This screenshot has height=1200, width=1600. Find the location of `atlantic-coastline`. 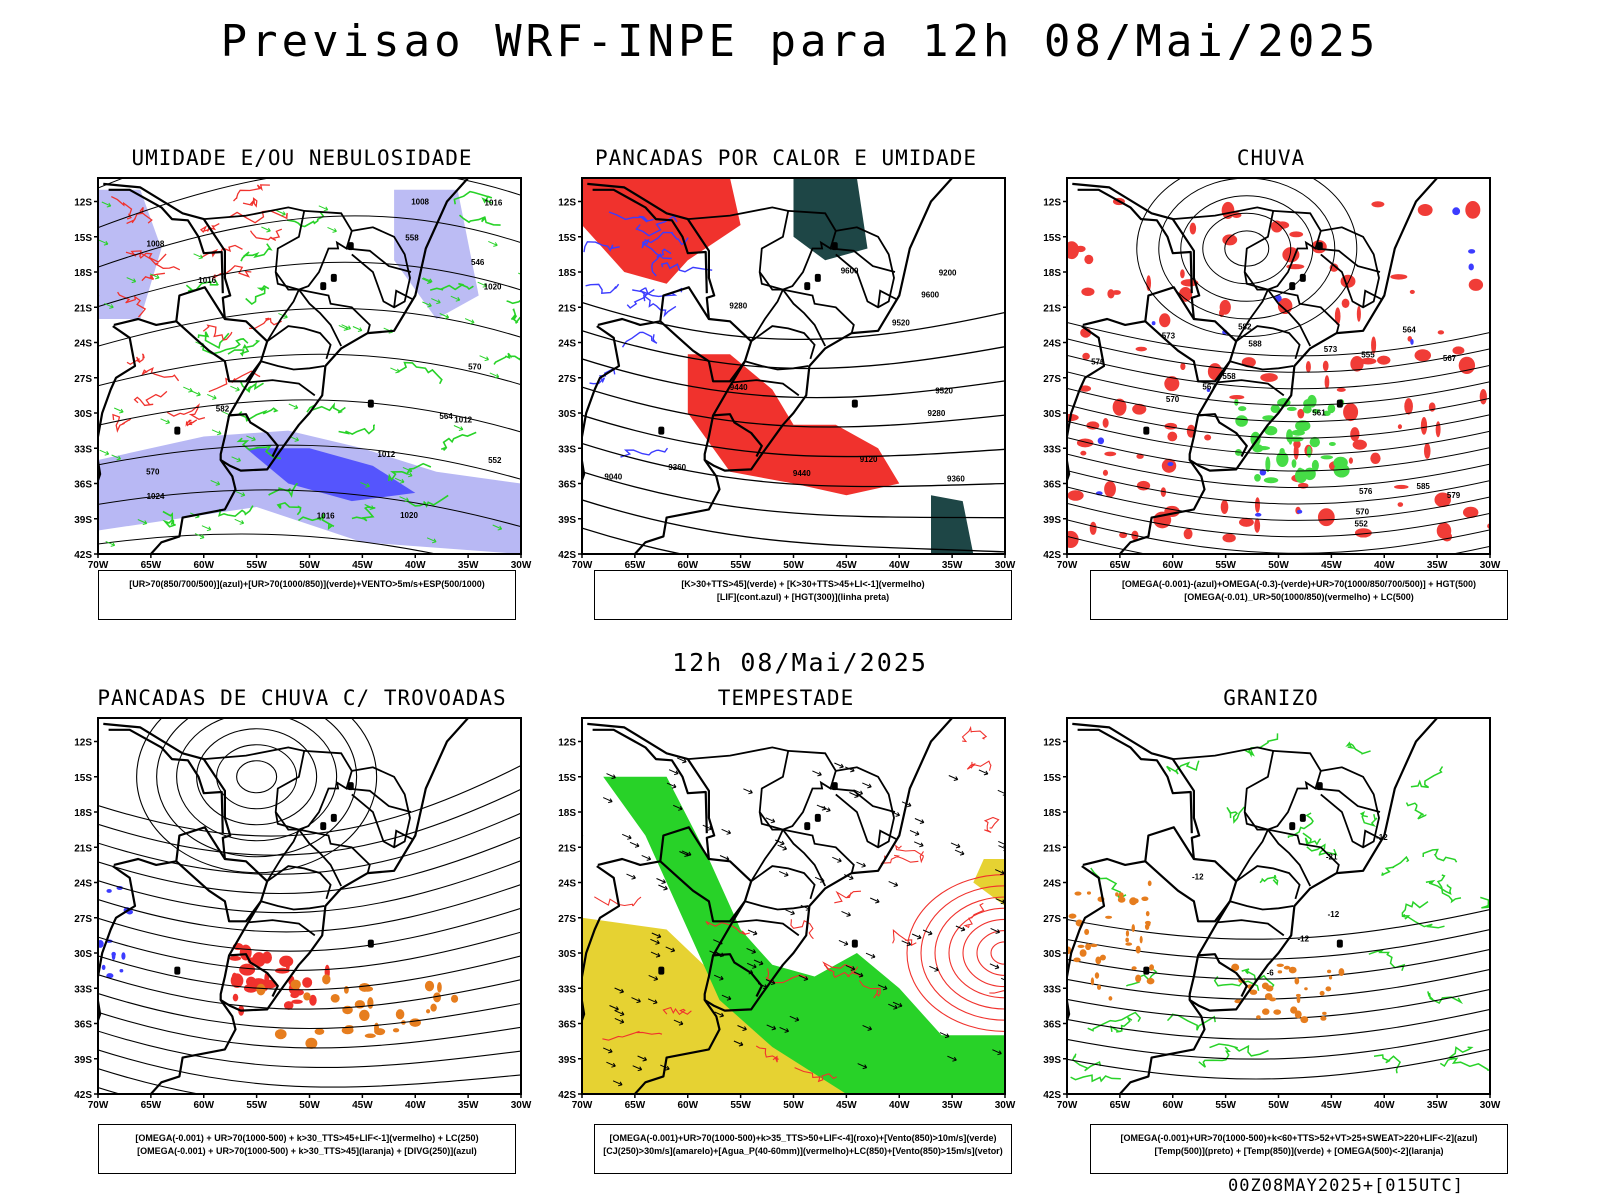

atlantic-coastline is located at coordinates (793, 366).